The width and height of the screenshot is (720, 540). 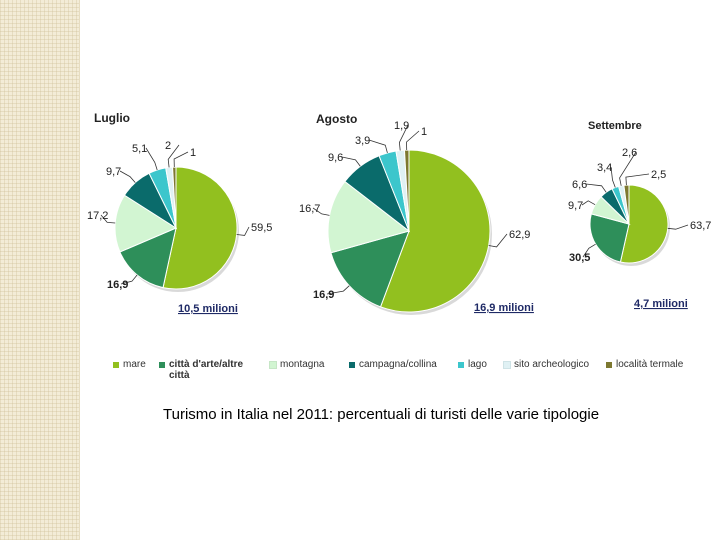 I want to click on legend-item-mare: mare, so click(x=129, y=364).